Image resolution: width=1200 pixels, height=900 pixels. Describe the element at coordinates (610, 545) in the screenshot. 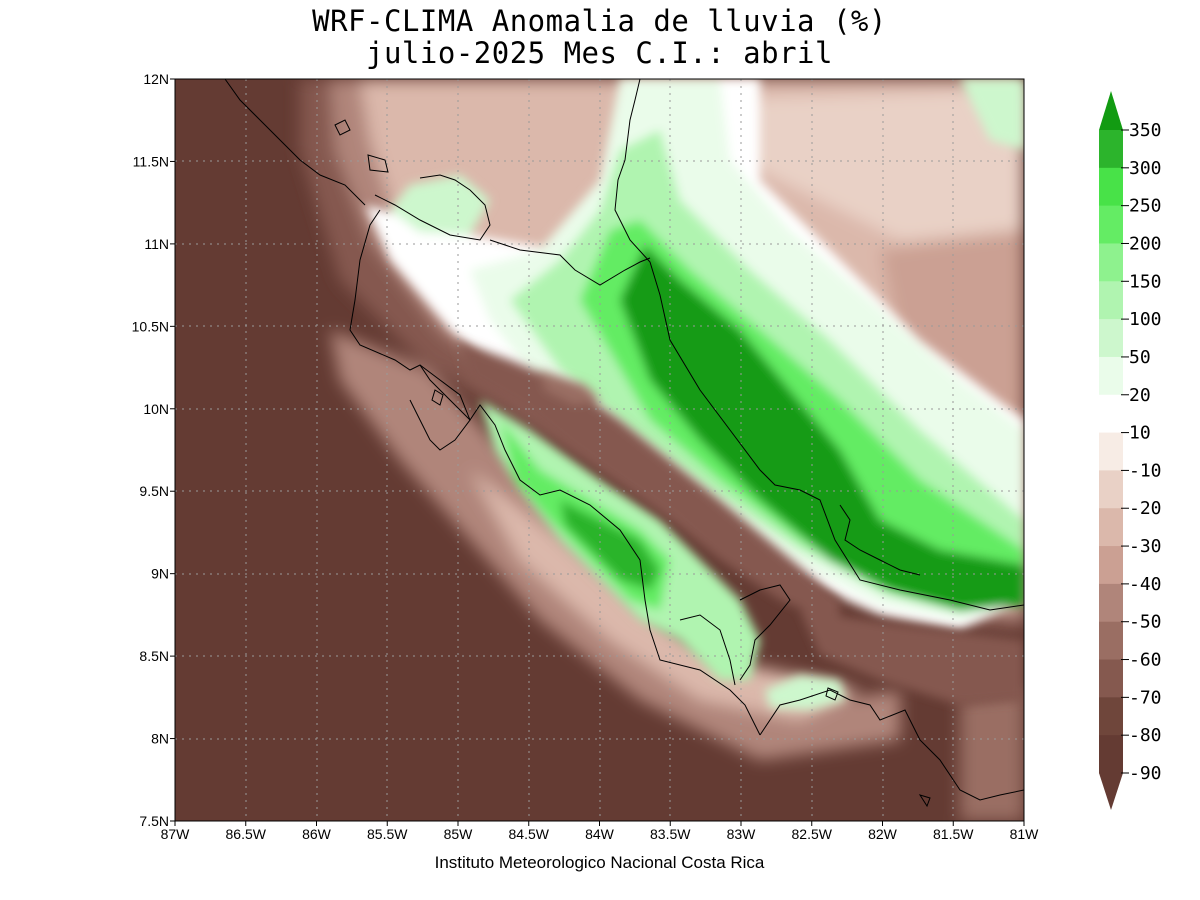

I see `wet-350-south` at that location.